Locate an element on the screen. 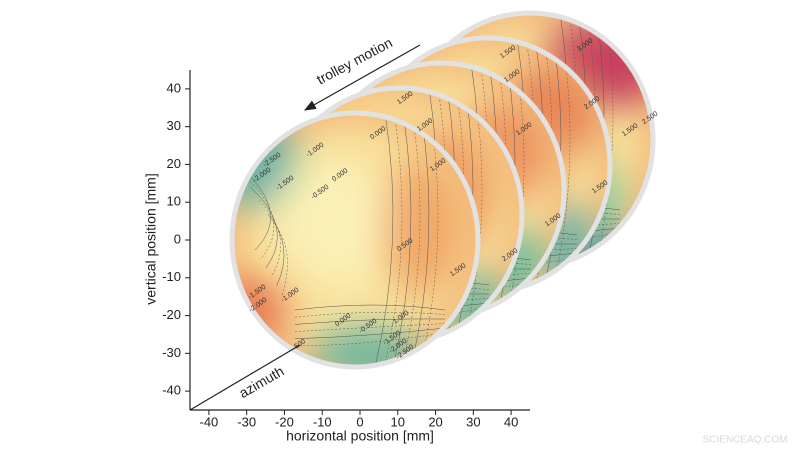  x-tick-label: -10 is located at coordinates (322, 421).